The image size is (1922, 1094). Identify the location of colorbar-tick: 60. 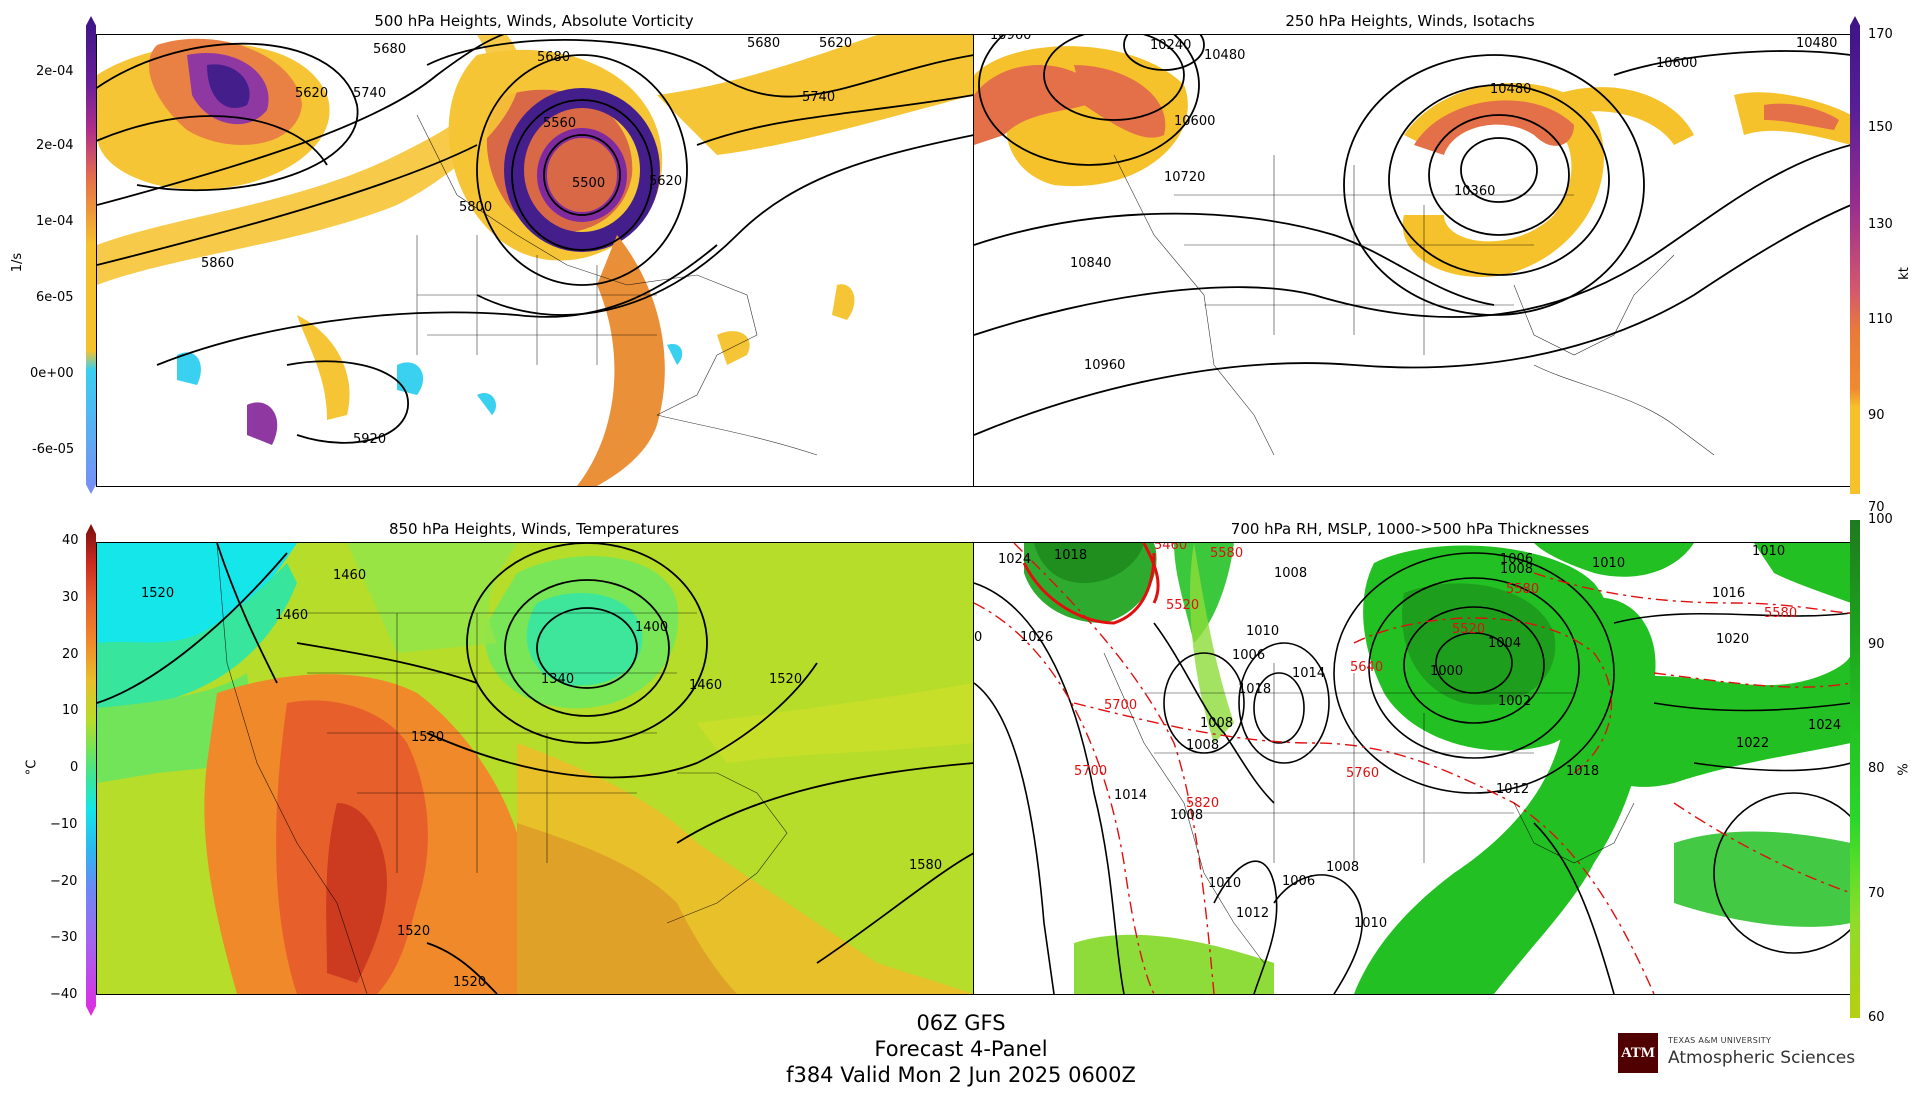
(1876, 1017).